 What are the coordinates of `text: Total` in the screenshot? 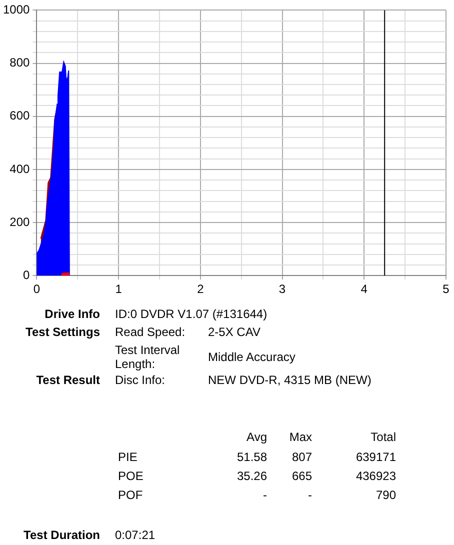 It's located at (383, 437).